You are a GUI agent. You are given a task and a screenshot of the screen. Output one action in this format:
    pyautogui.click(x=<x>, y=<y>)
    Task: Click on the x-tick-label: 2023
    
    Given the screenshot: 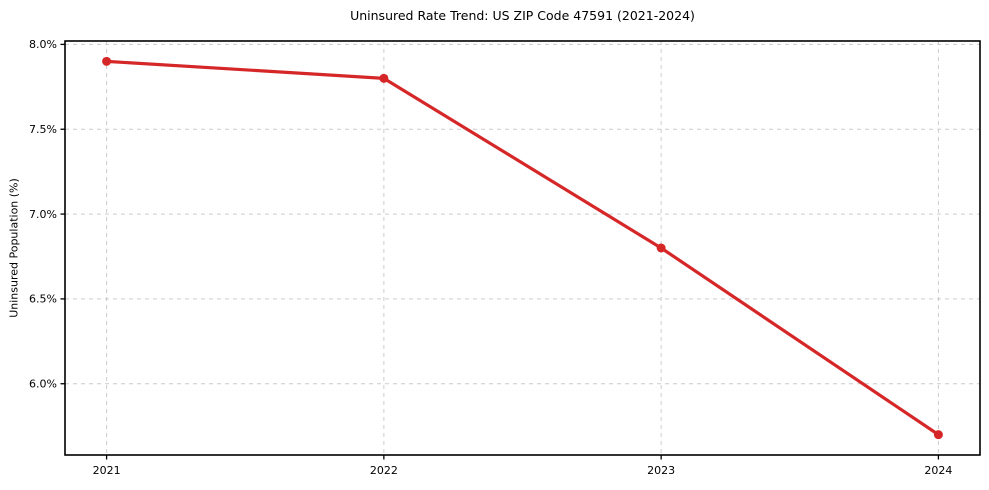 What is the action you would take?
    pyautogui.click(x=661, y=470)
    